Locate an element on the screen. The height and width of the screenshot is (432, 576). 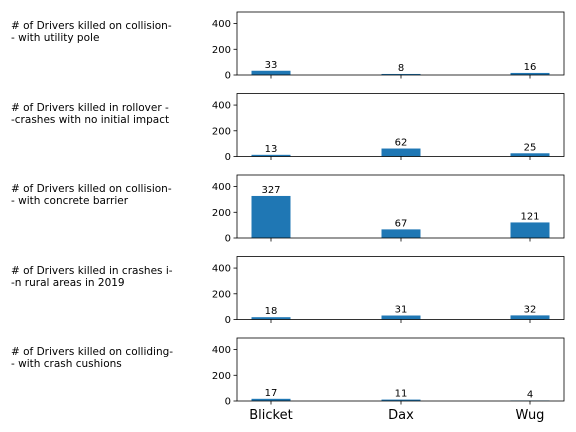
data-label: 31 is located at coordinates (401, 310).